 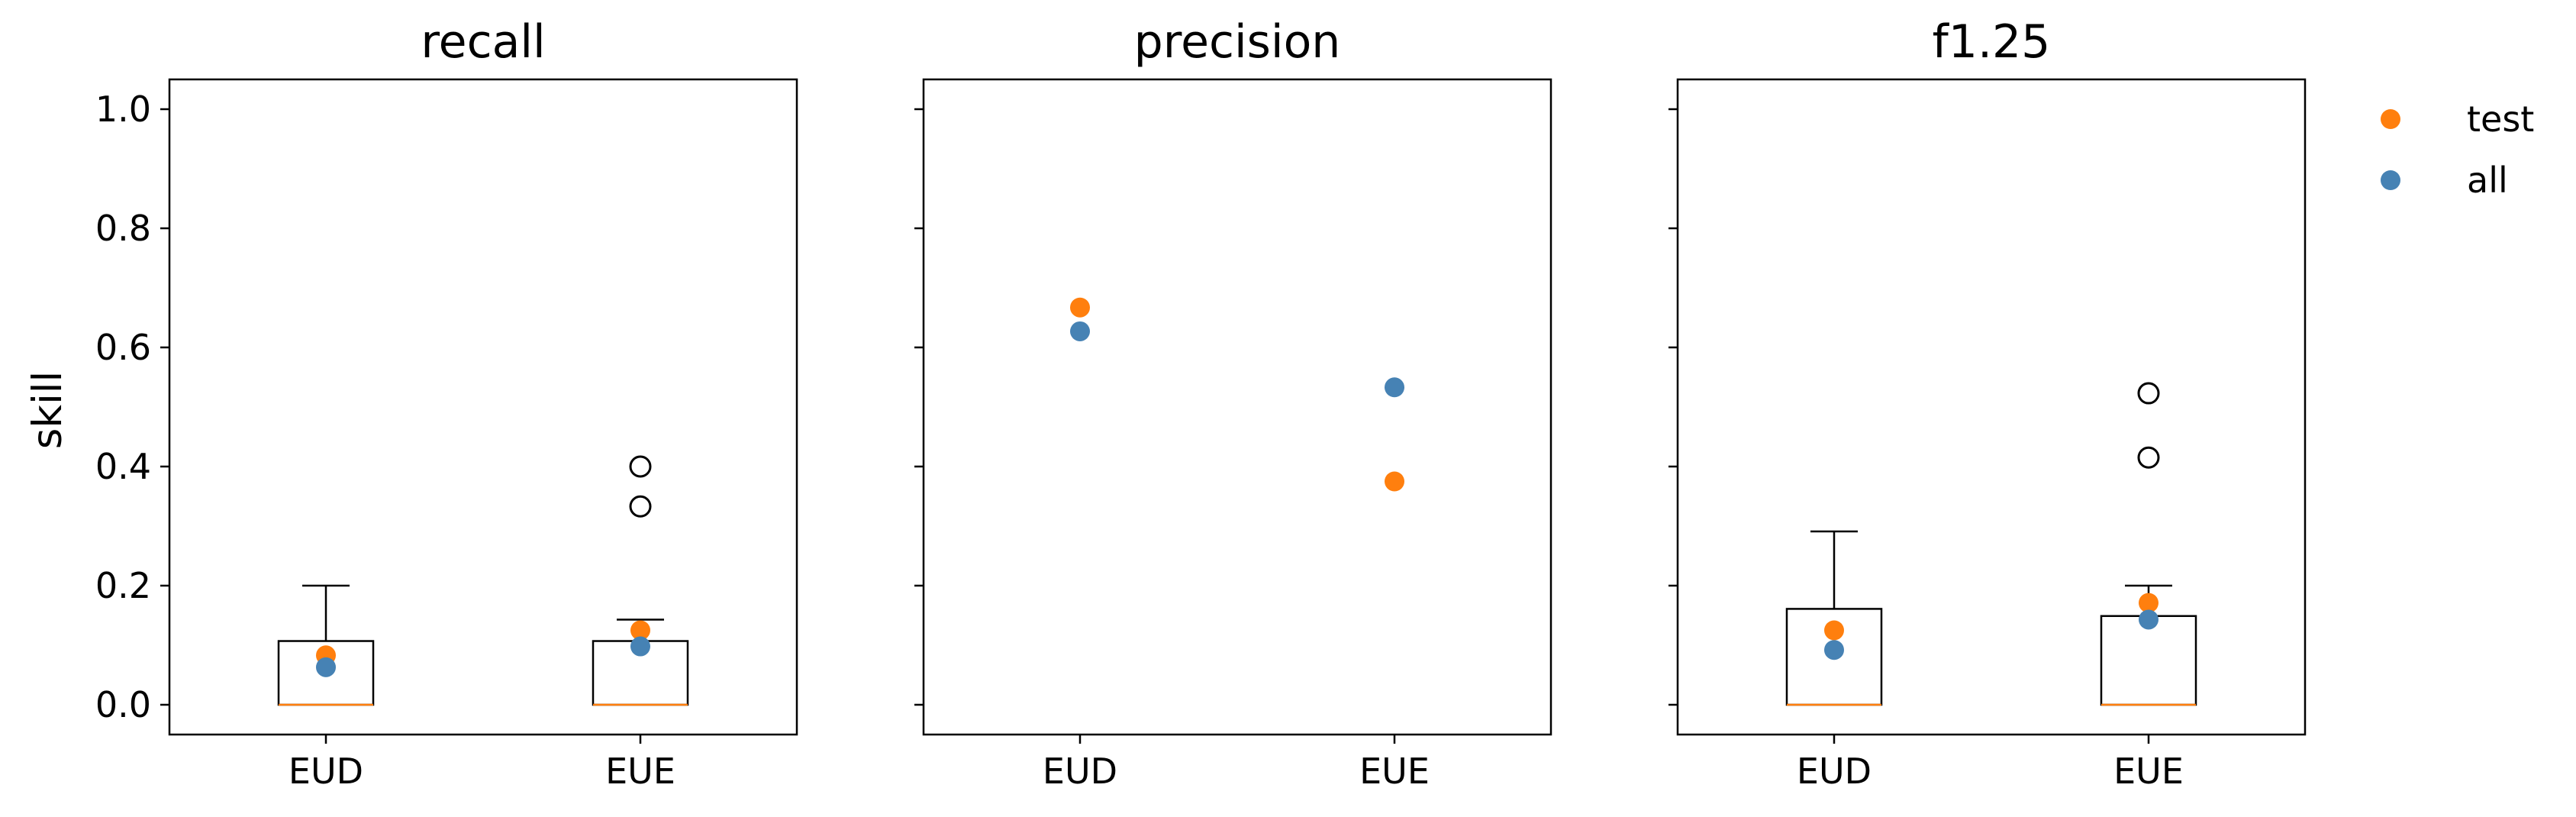 I want to click on legend-label-all: all, so click(x=2487, y=180).